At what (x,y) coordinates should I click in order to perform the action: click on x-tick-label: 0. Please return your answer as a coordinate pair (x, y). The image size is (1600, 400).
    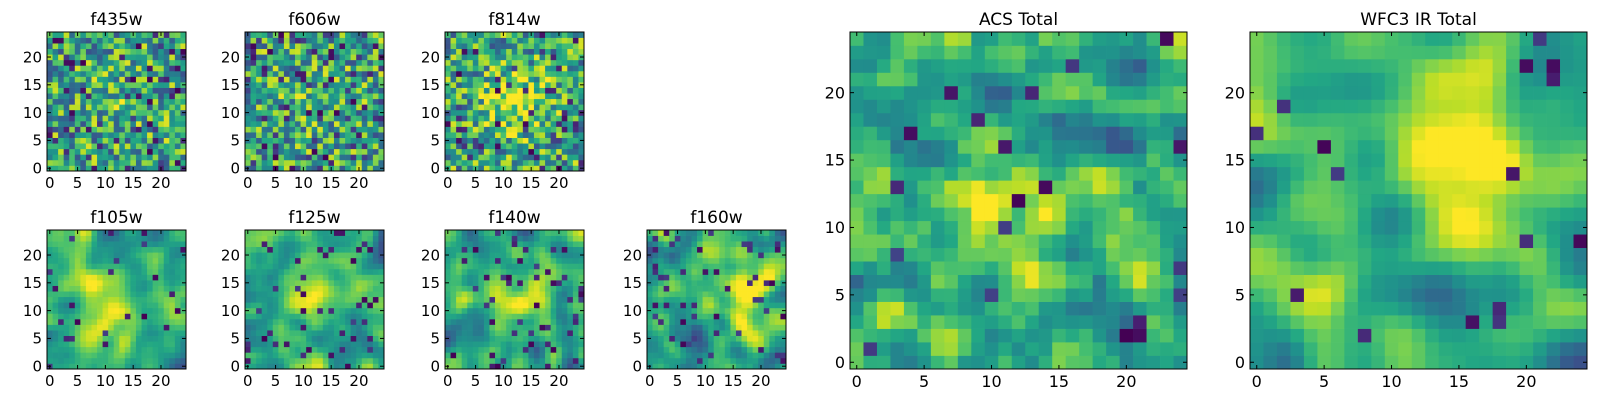
    Looking at the image, I should click on (50, 381).